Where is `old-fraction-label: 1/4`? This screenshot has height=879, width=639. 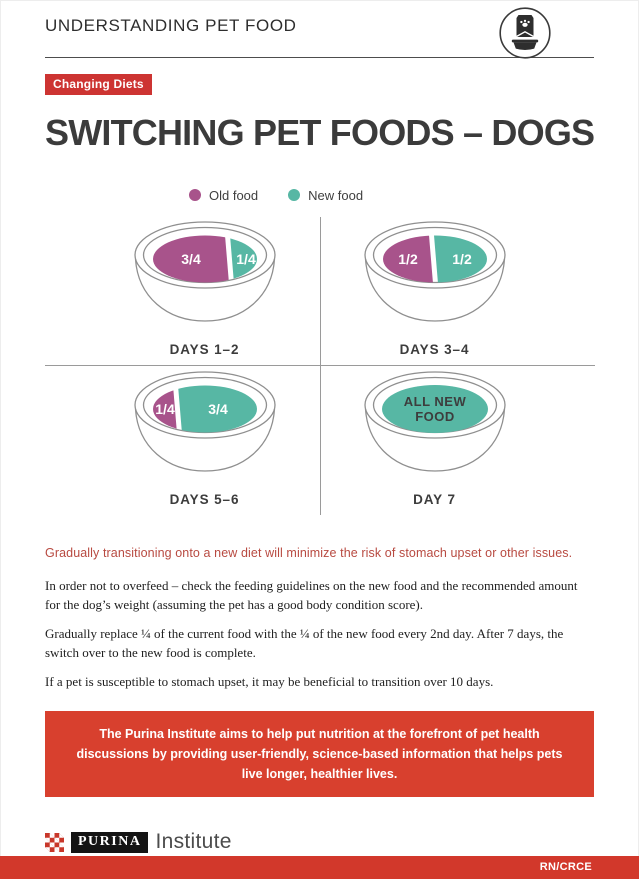 old-fraction-label: 1/4 is located at coordinates (165, 409).